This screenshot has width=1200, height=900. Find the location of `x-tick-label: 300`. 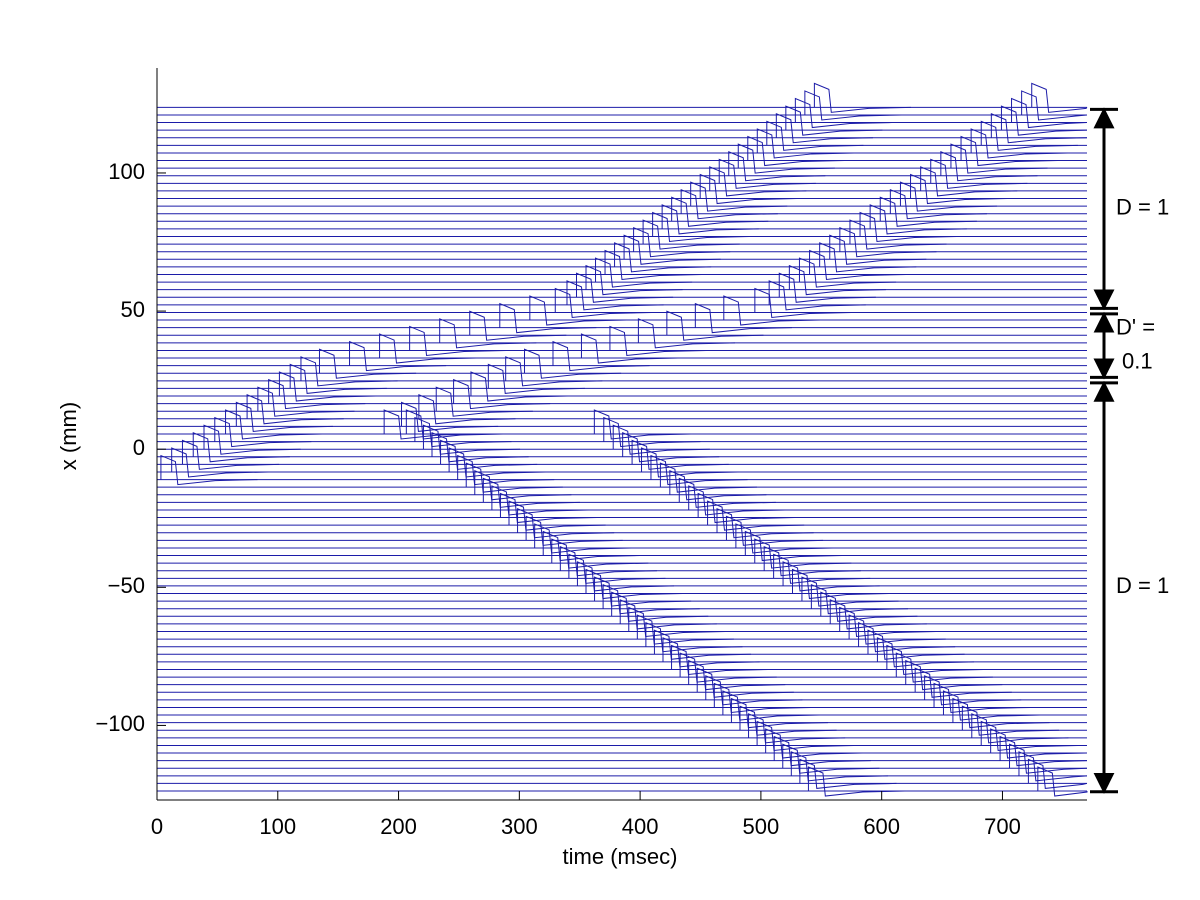

x-tick-label: 300 is located at coordinates (519, 826).